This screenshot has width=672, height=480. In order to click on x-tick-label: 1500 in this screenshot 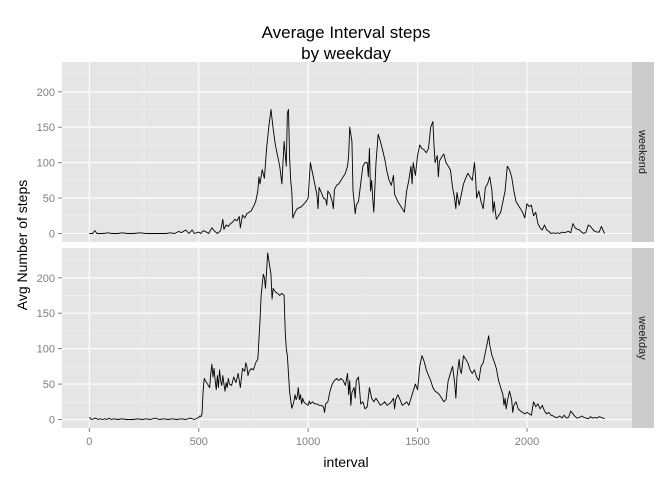, I will do `click(417, 442)`.